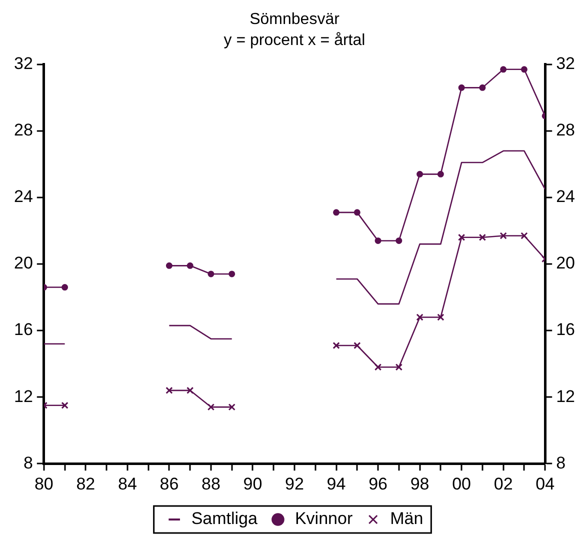 This screenshot has height=552, width=585. What do you see at coordinates (23, 263) in the screenshot?
I see `y-tick-label: 20` at bounding box center [23, 263].